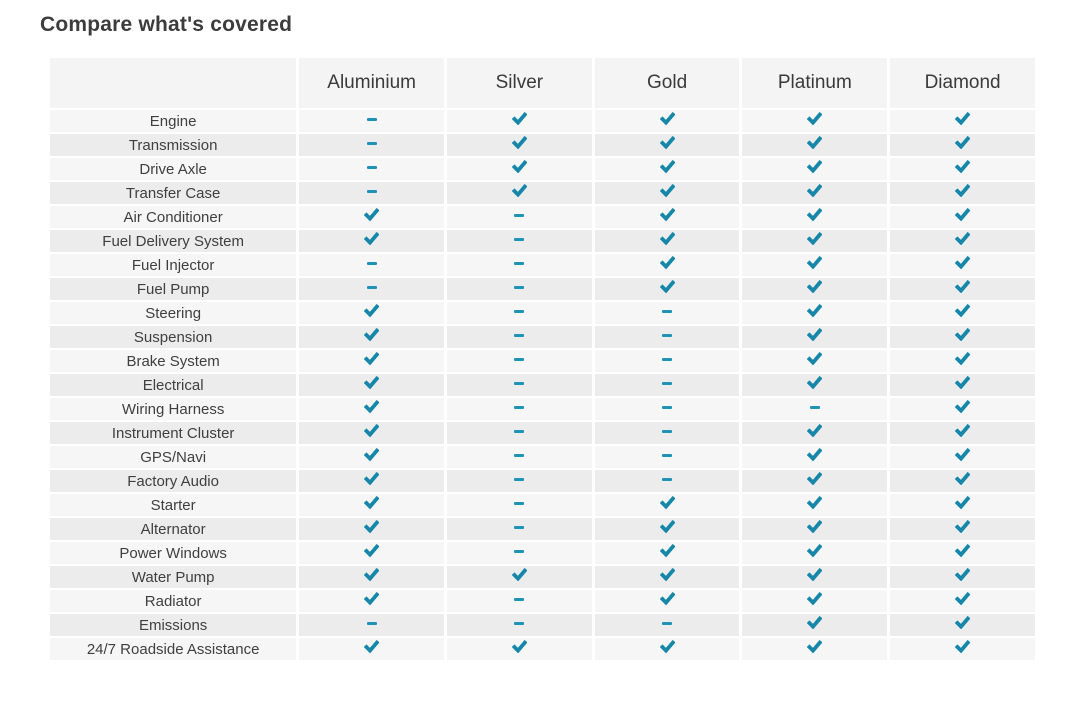 This screenshot has width=1080, height=727. What do you see at coordinates (173, 289) in the screenshot?
I see `row-label: Fuel Pump` at bounding box center [173, 289].